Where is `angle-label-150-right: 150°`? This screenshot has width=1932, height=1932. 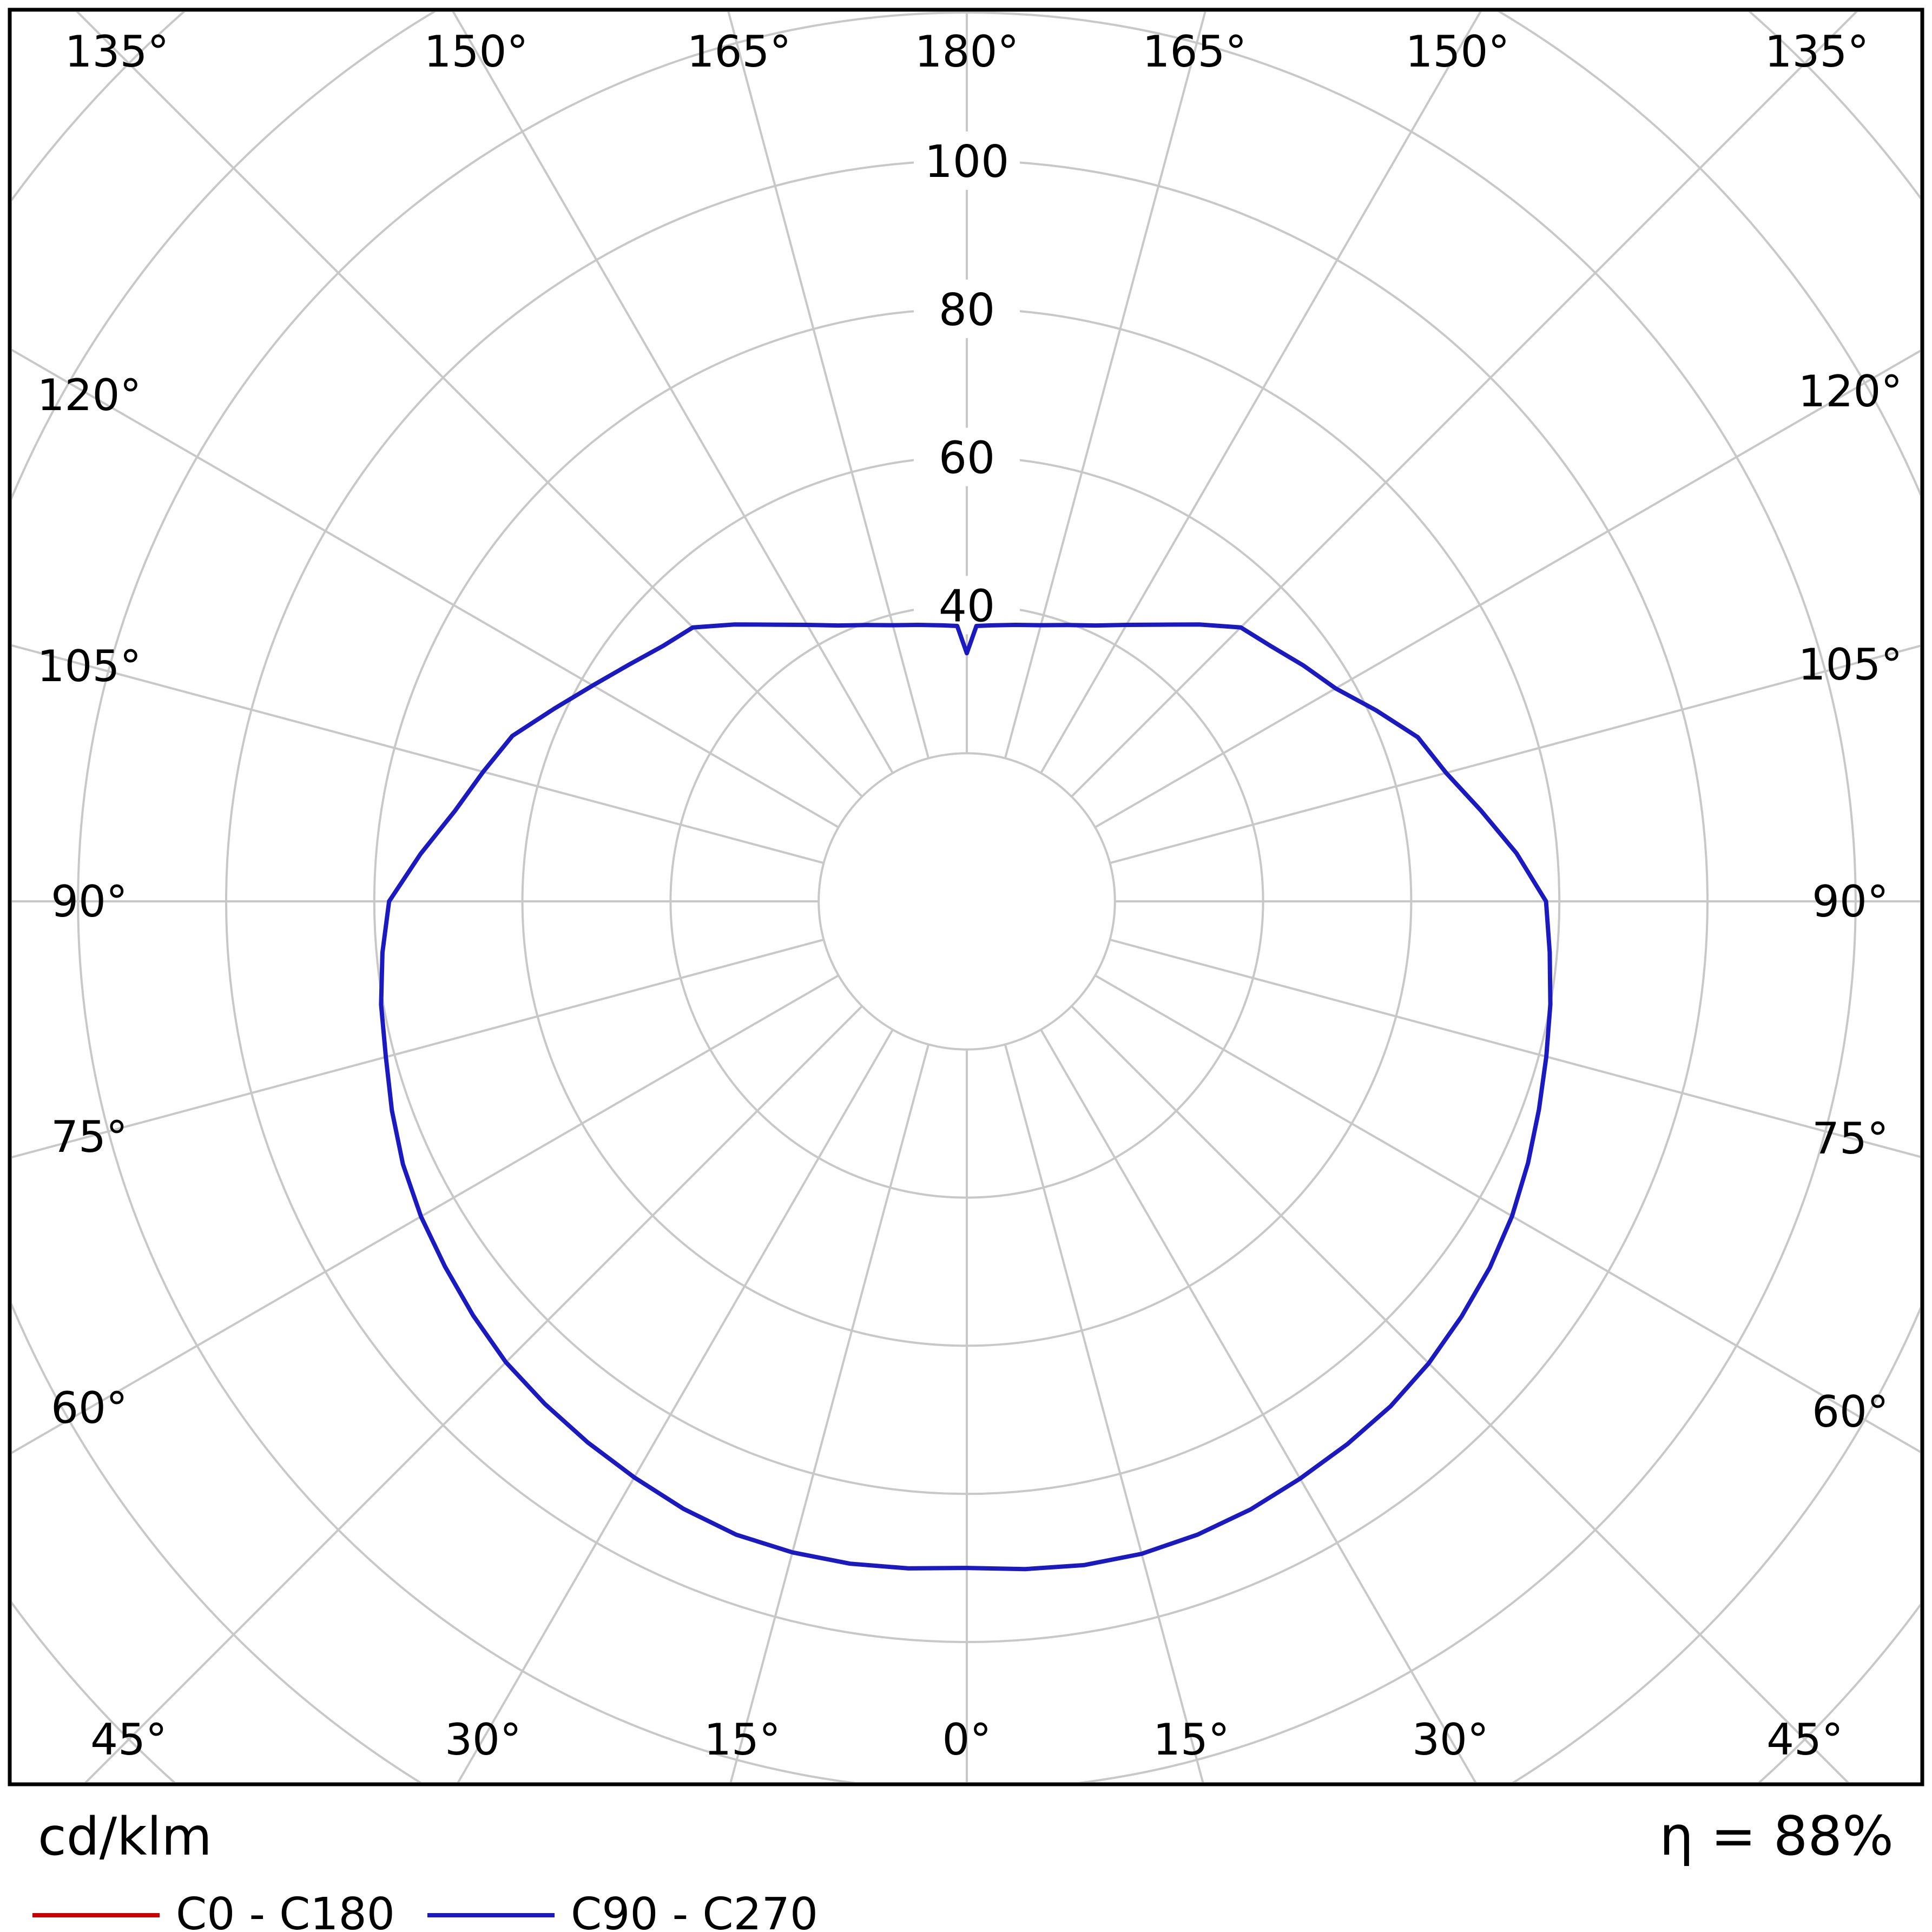 angle-label-150-right: 150° is located at coordinates (1458, 52).